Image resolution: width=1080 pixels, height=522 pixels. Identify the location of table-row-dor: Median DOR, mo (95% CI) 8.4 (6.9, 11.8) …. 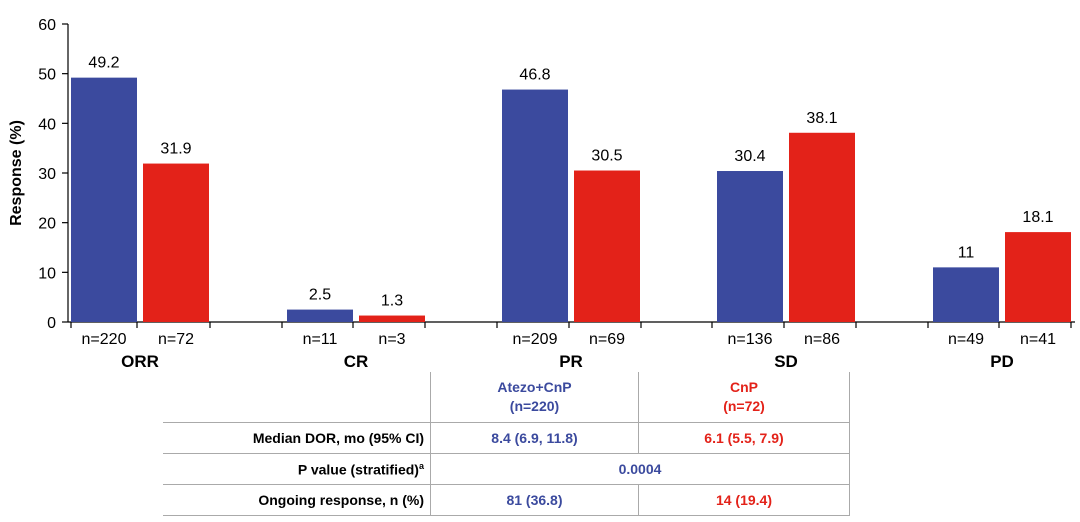
(506, 438).